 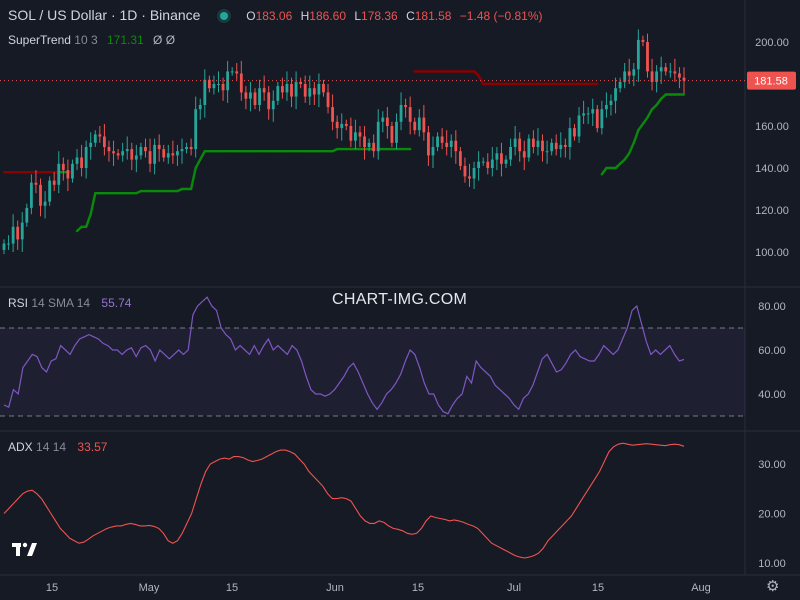 What do you see at coordinates (772, 211) in the screenshot?
I see `price-tick-label: 120.00` at bounding box center [772, 211].